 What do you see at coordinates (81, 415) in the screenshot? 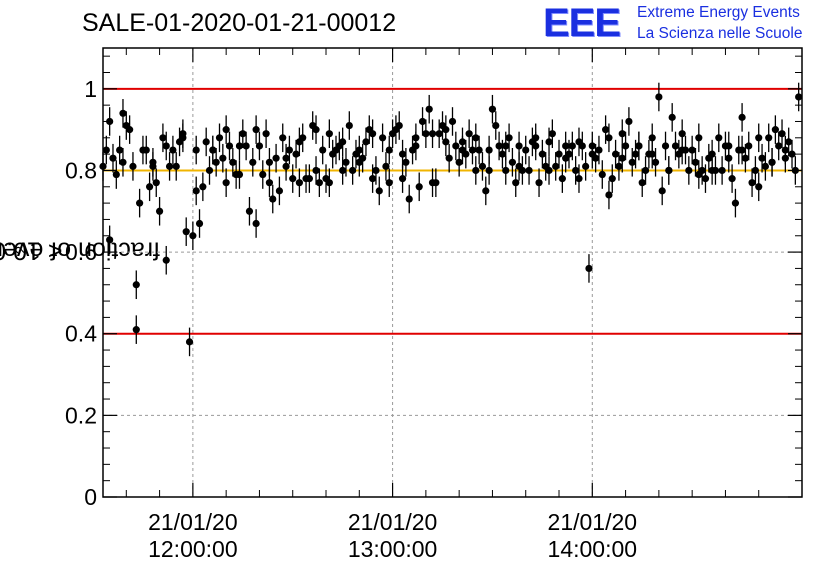
I see `y-tick-label: 0.2` at bounding box center [81, 415].